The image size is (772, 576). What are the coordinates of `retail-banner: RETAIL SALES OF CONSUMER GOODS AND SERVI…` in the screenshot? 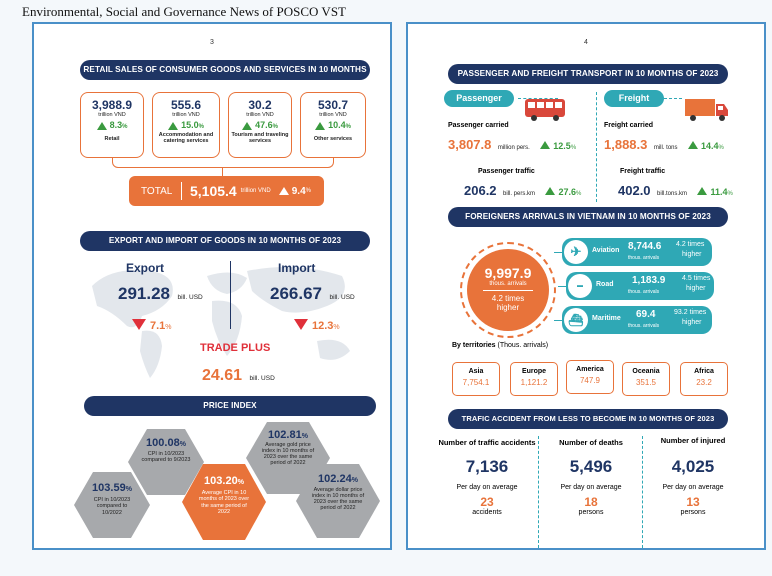 It's located at (225, 77).